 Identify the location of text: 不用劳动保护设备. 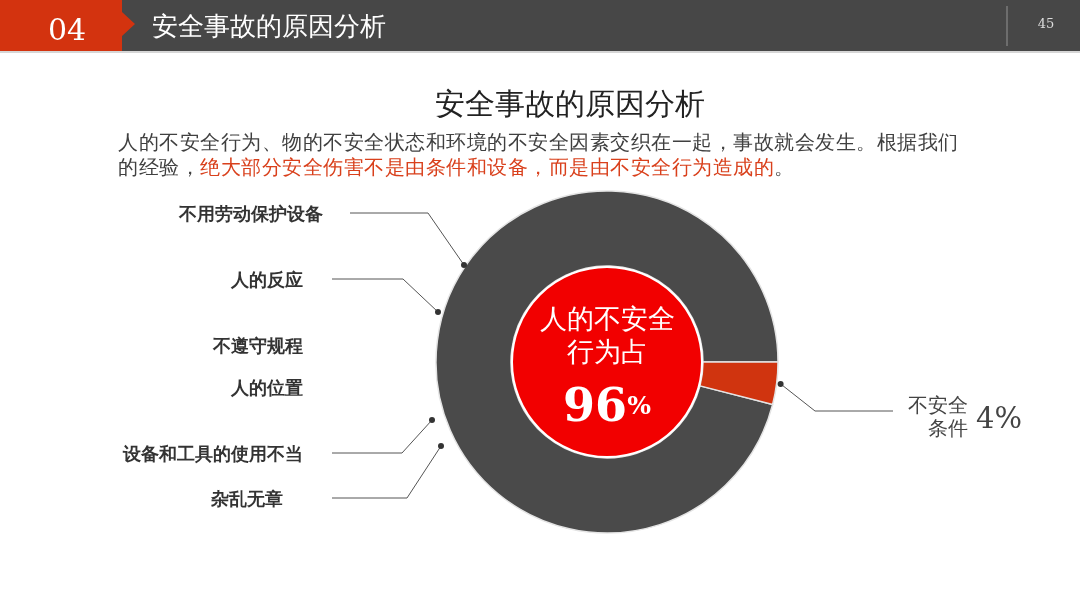
(250, 213).